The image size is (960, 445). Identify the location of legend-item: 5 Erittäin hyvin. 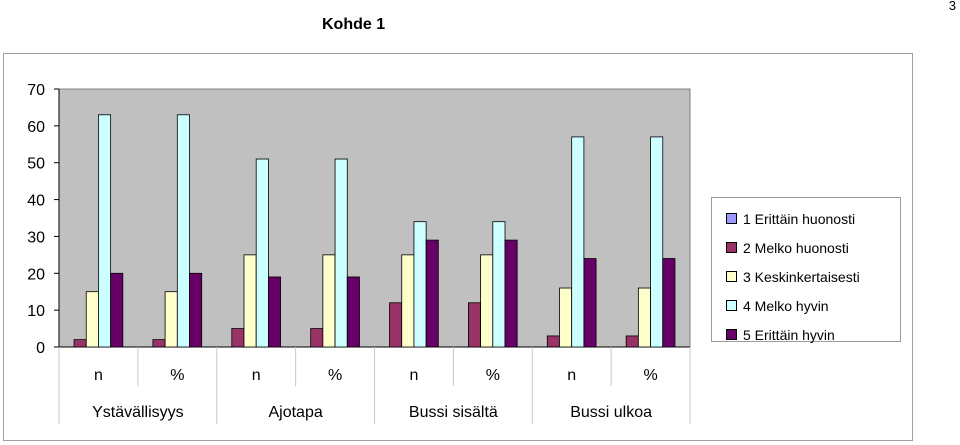
(806, 334).